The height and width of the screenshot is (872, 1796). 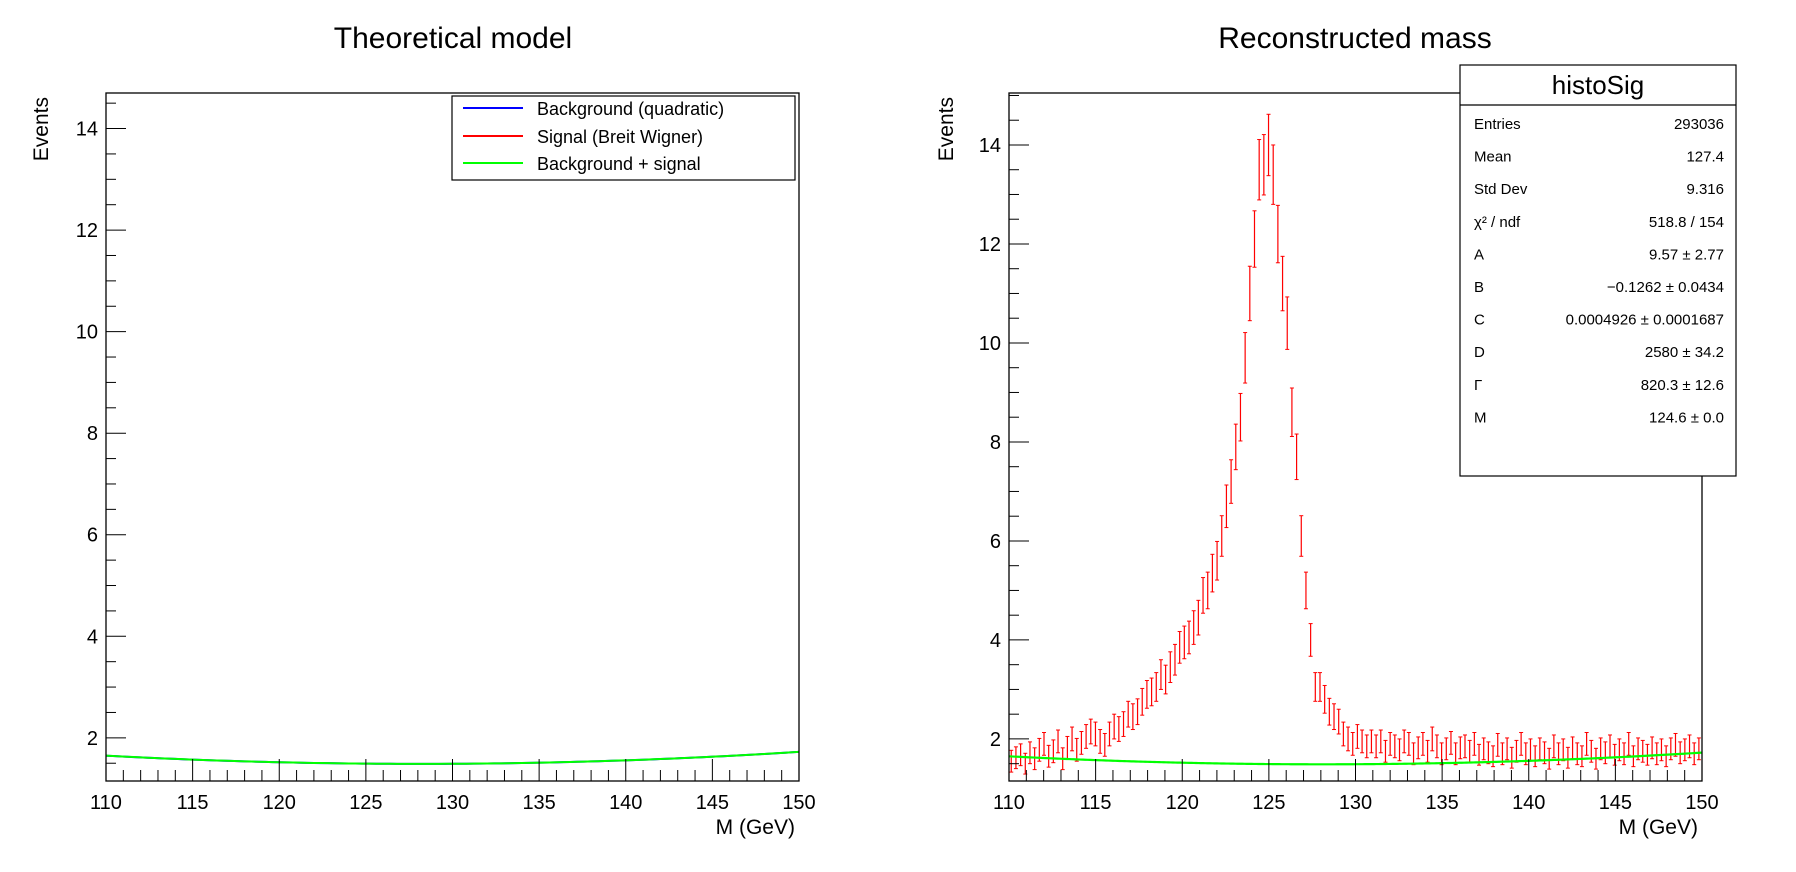 What do you see at coordinates (1686, 417) in the screenshot?
I see `stats-value: 124.6 ± 0.0` at bounding box center [1686, 417].